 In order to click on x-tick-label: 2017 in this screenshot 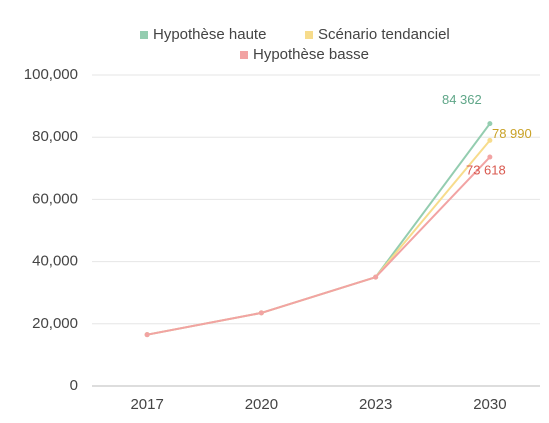, I will do `click(146, 404)`.